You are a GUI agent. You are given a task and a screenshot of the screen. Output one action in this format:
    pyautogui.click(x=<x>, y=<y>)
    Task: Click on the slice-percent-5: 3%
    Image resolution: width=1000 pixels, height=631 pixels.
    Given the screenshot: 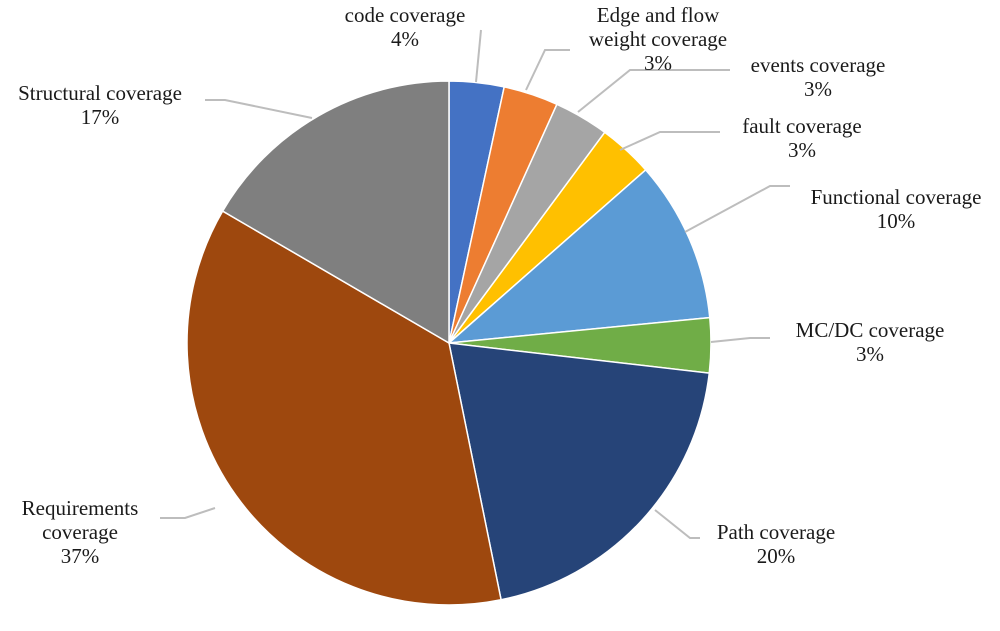 What is the action you would take?
    pyautogui.click(x=870, y=354)
    